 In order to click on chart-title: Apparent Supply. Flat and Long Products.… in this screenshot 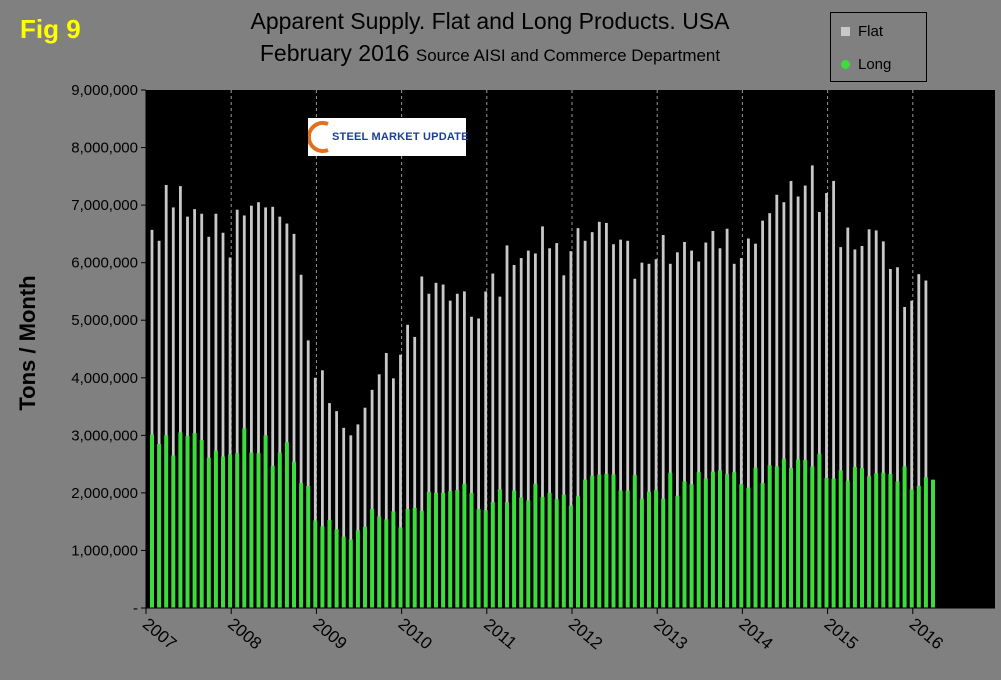, I will do `click(490, 21)`.